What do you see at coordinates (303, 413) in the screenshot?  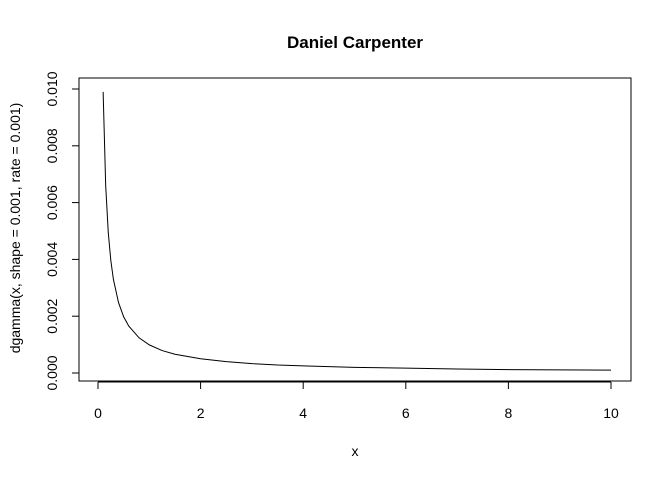 I see `x-tick-label: 4` at bounding box center [303, 413].